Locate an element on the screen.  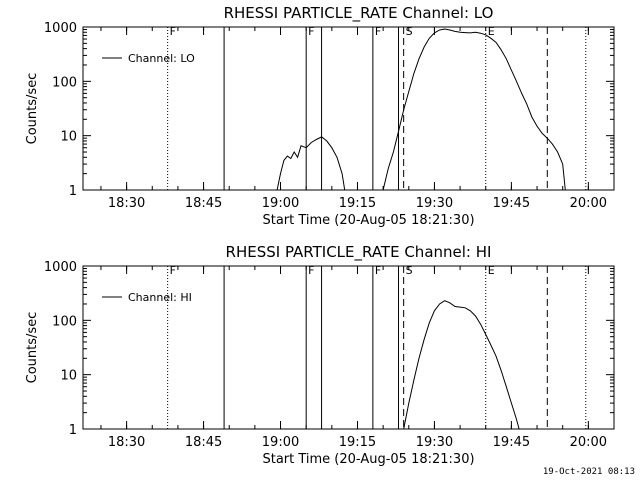
footer-timestamp: 19-Oct-2021 08:13 is located at coordinates (589, 472).